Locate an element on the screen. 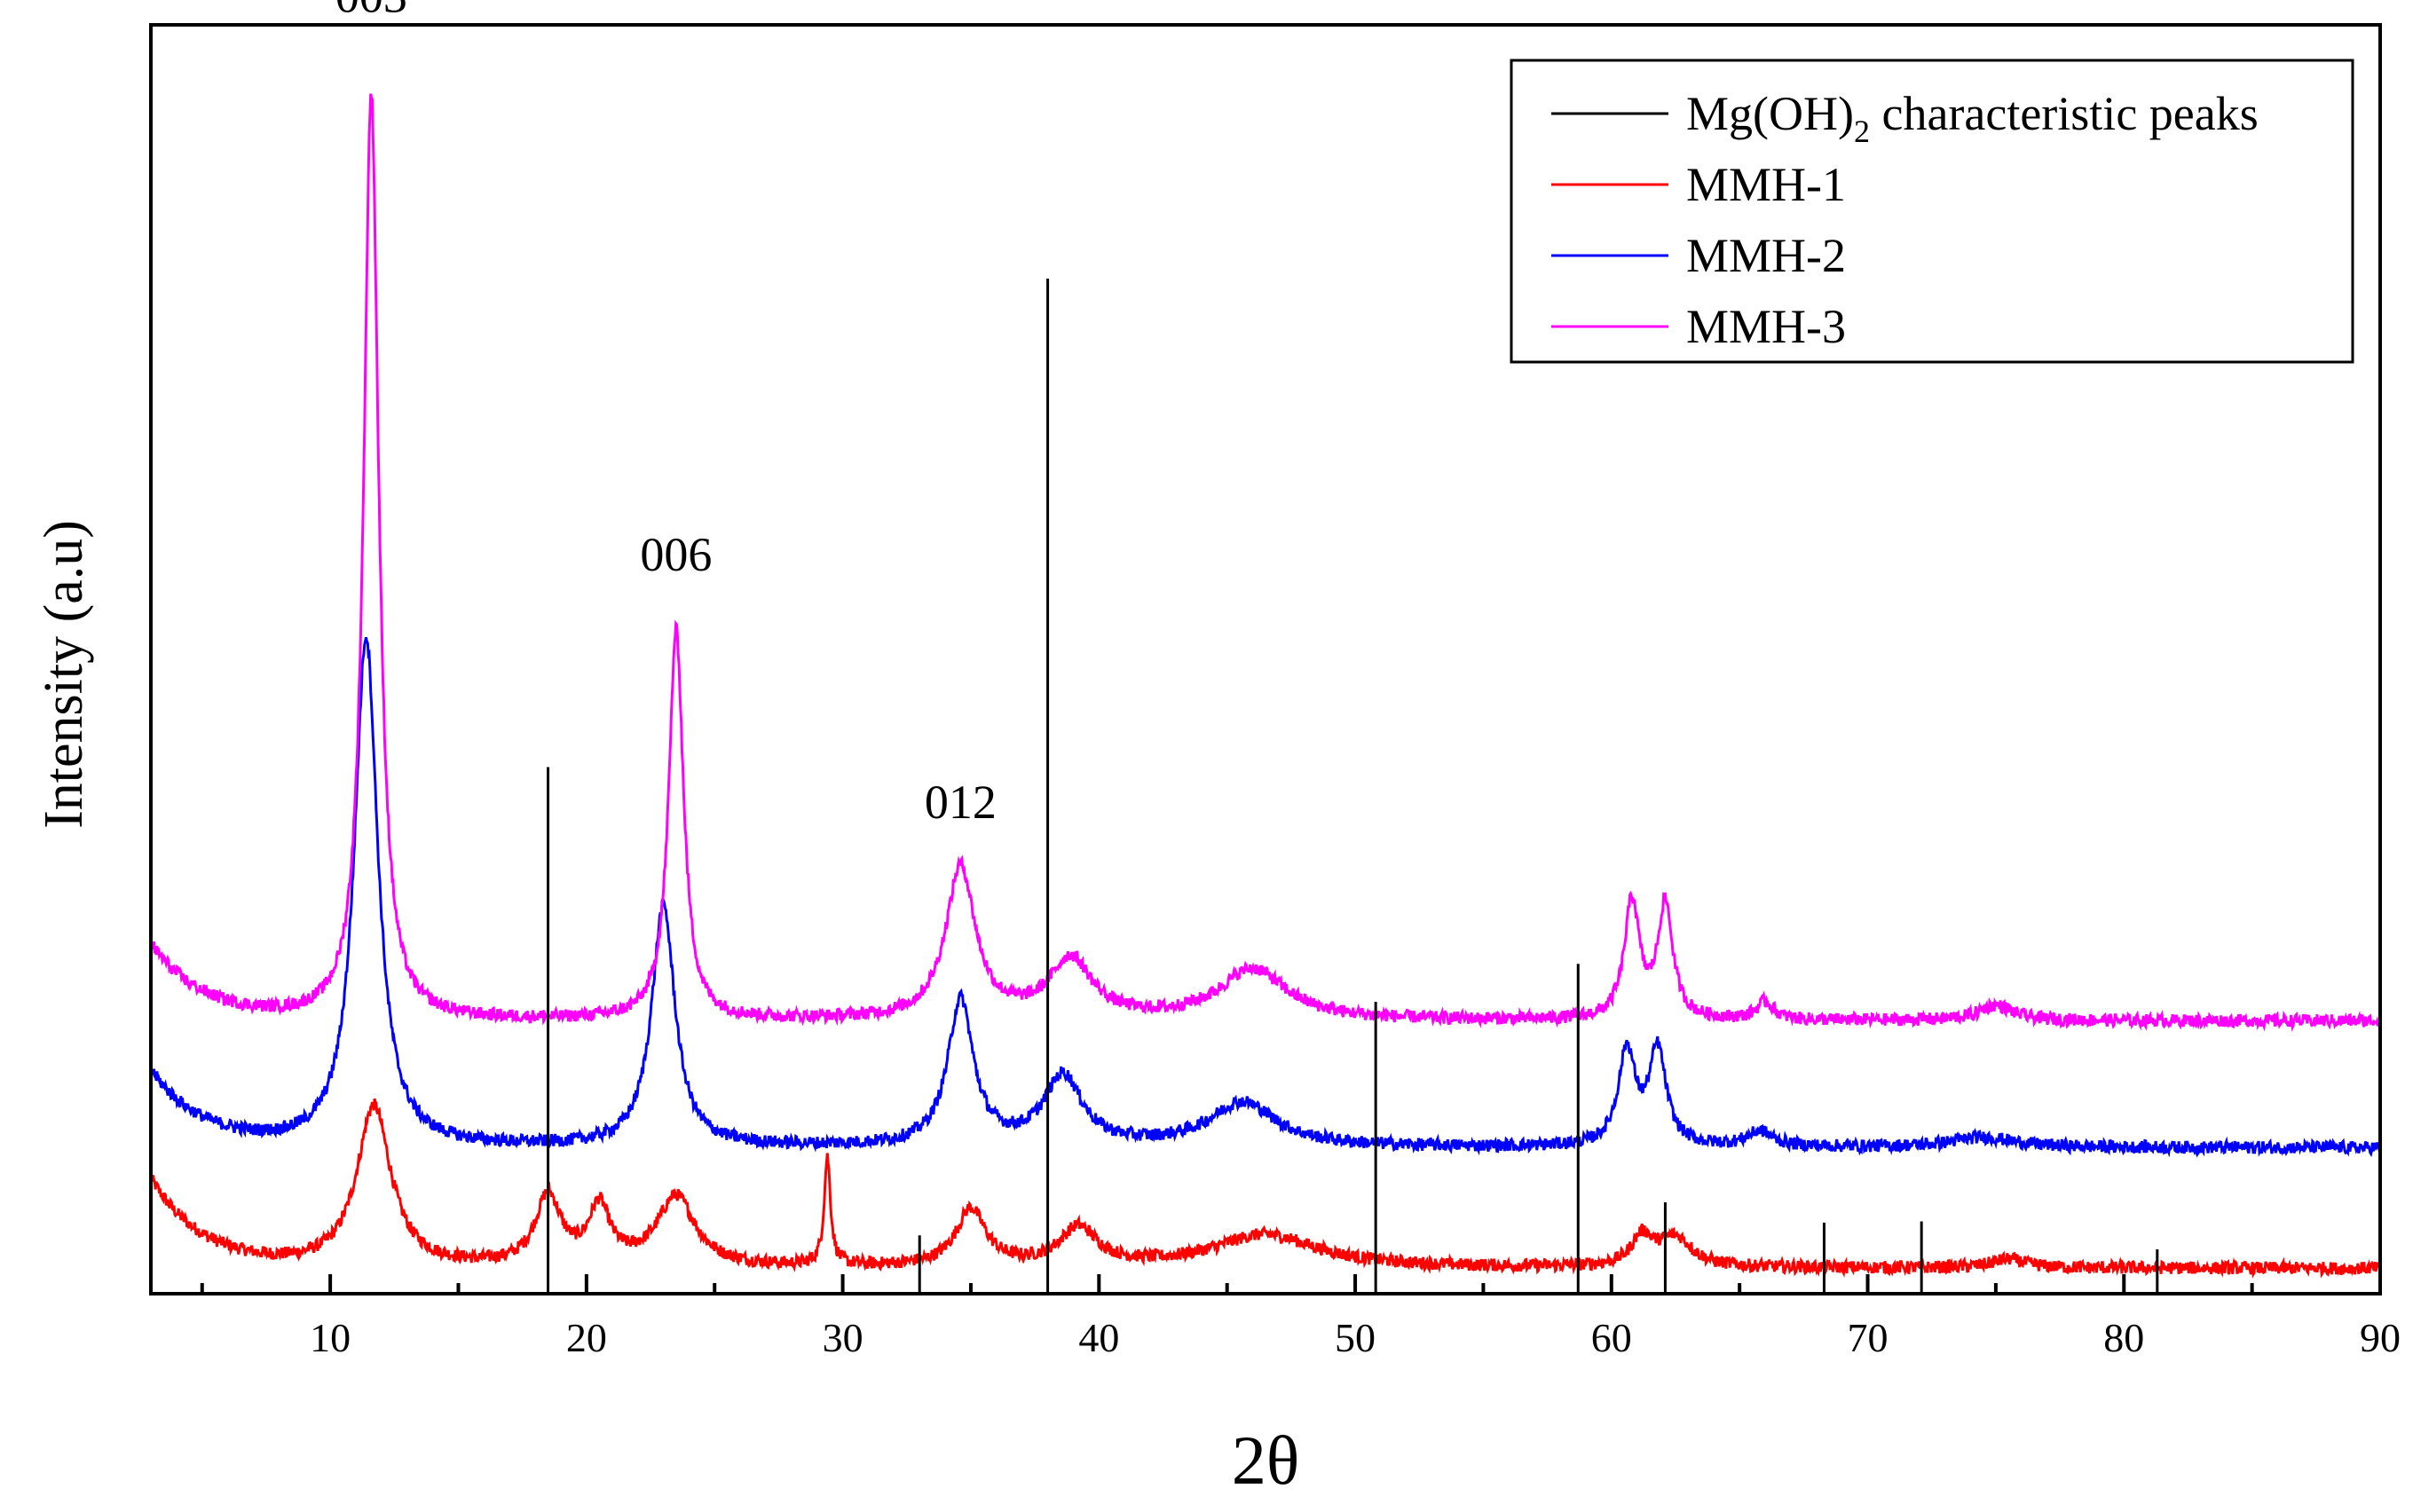 The width and height of the screenshot is (2413, 1512). peak-label-012: 012 is located at coordinates (961, 802).